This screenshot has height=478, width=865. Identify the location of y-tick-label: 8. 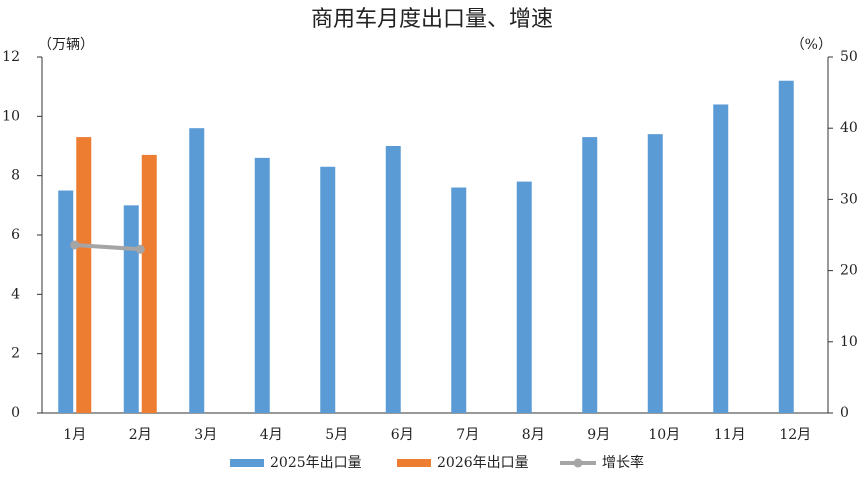
(15, 176).